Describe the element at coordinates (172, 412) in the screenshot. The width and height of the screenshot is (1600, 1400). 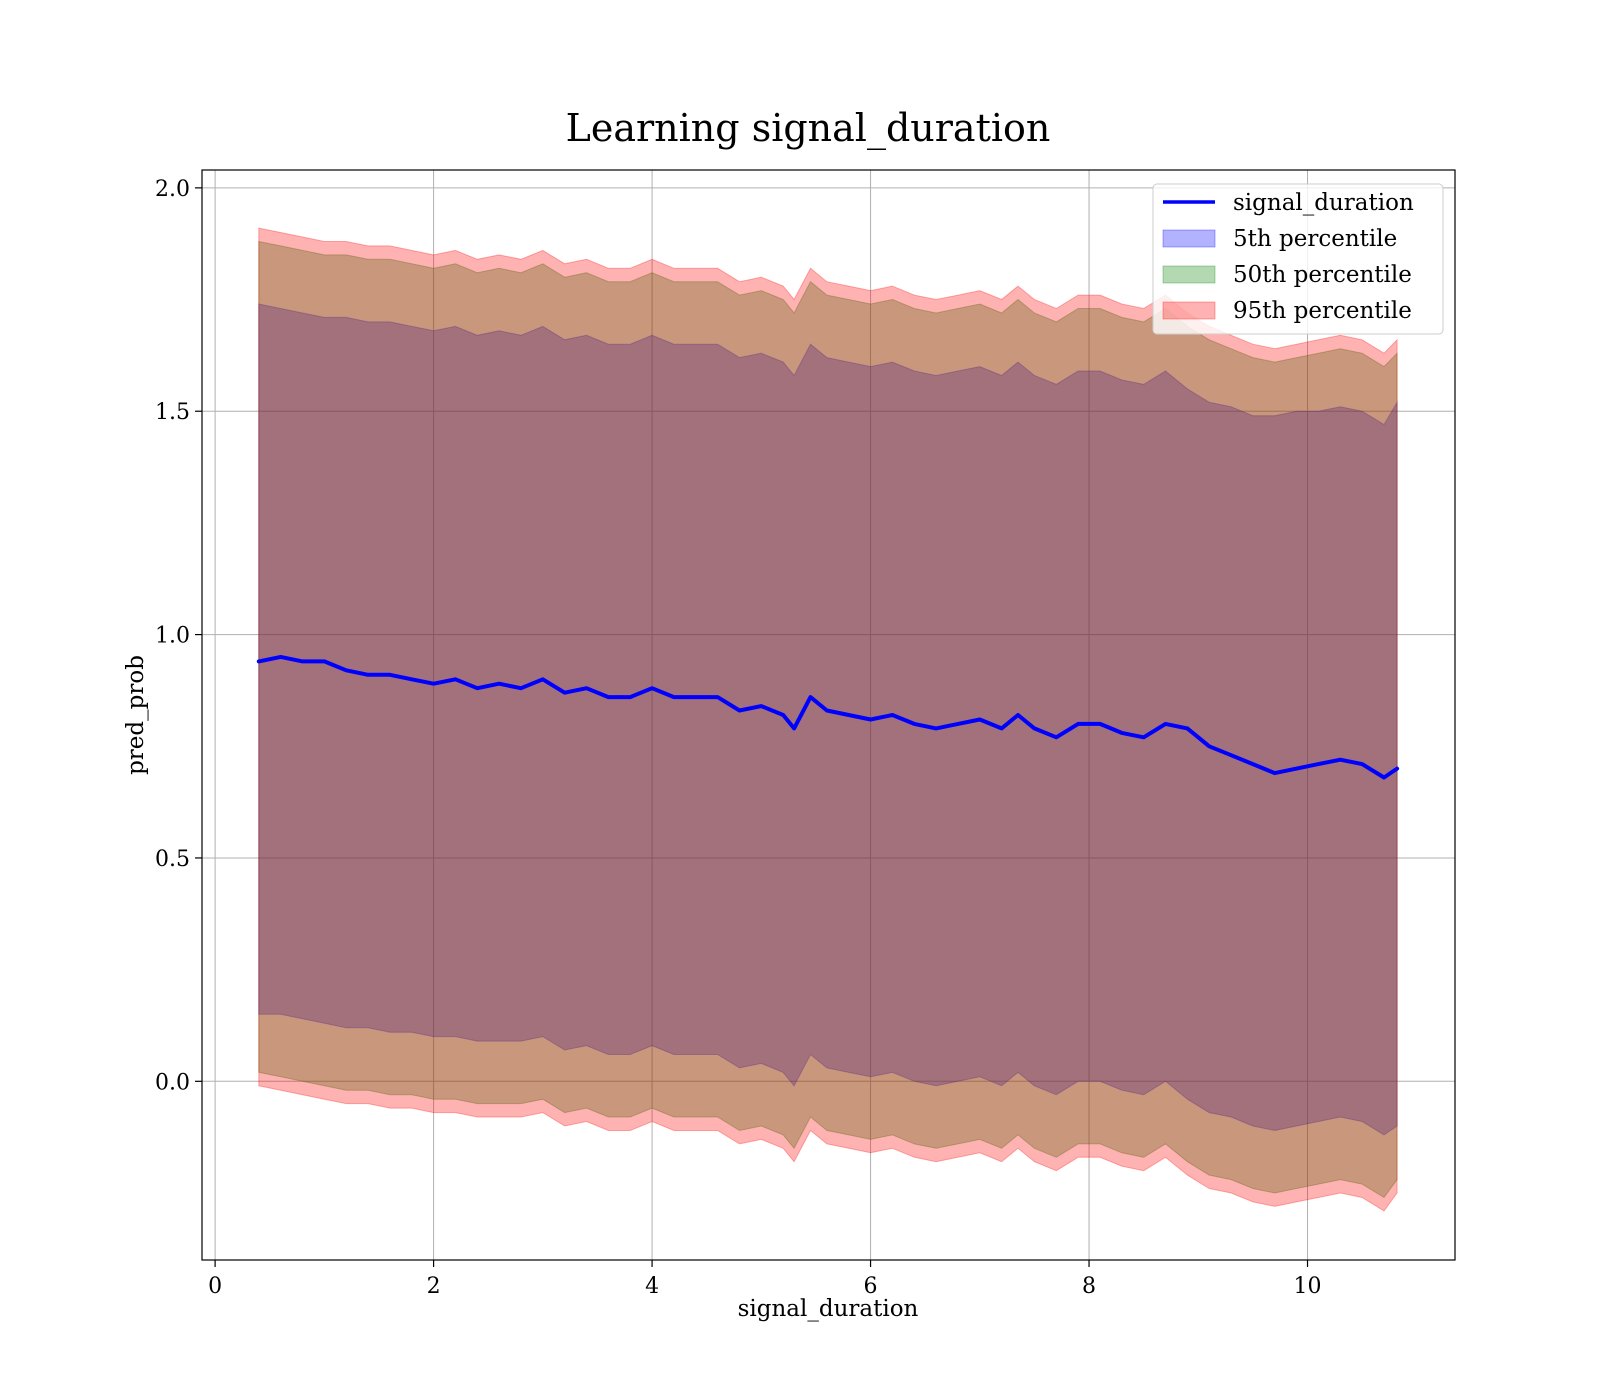
I see `y-tick-label: 1.5` at that location.